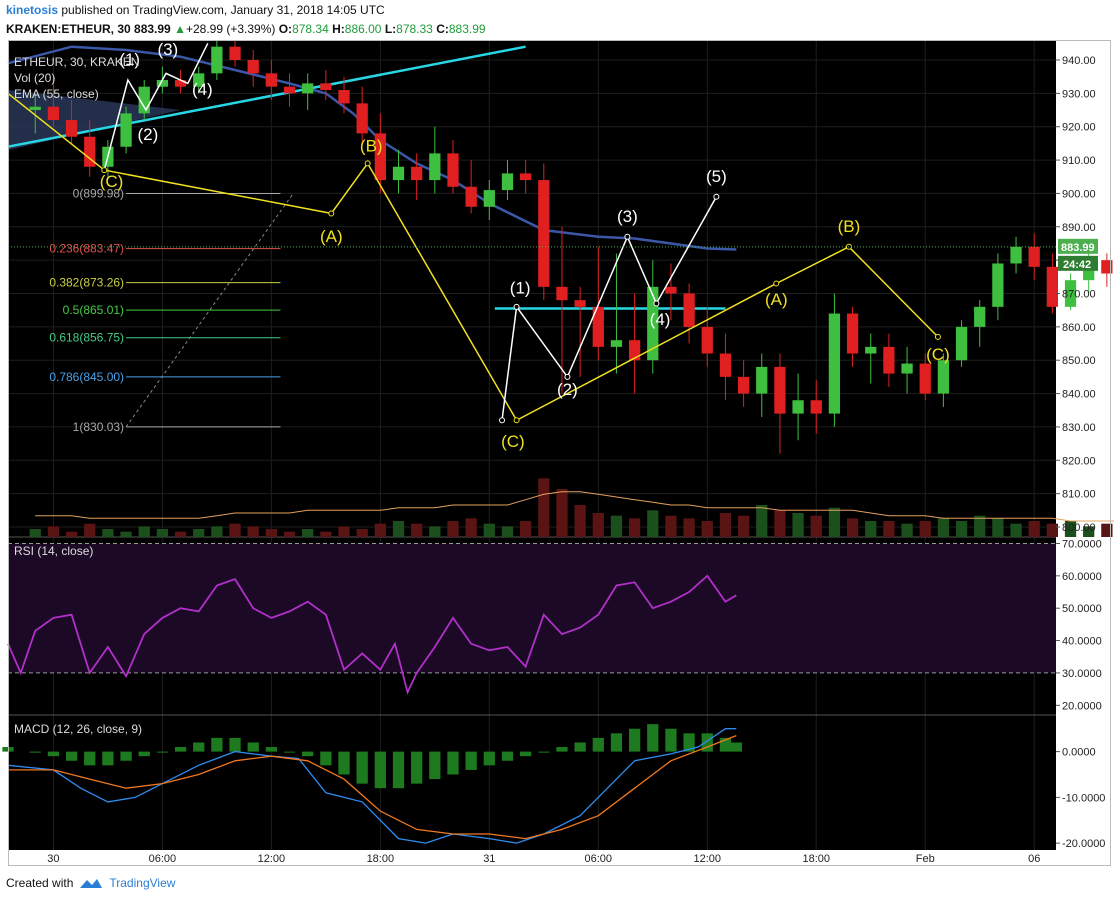  I want to click on tradingview-link: TradingView, so click(142, 883).